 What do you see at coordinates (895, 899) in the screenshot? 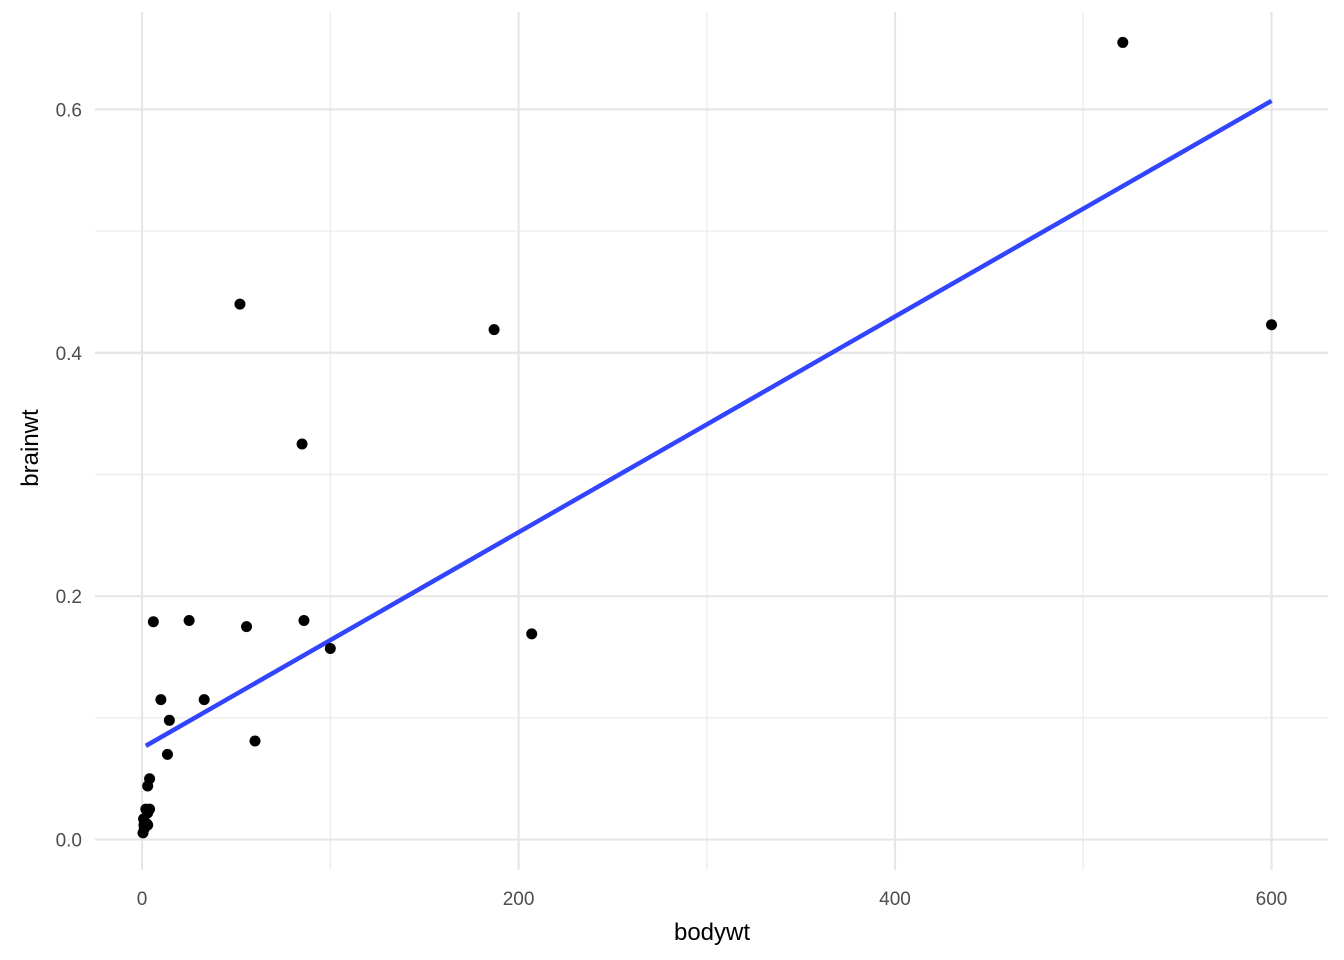
I see `x-tick-label: 400` at bounding box center [895, 899].